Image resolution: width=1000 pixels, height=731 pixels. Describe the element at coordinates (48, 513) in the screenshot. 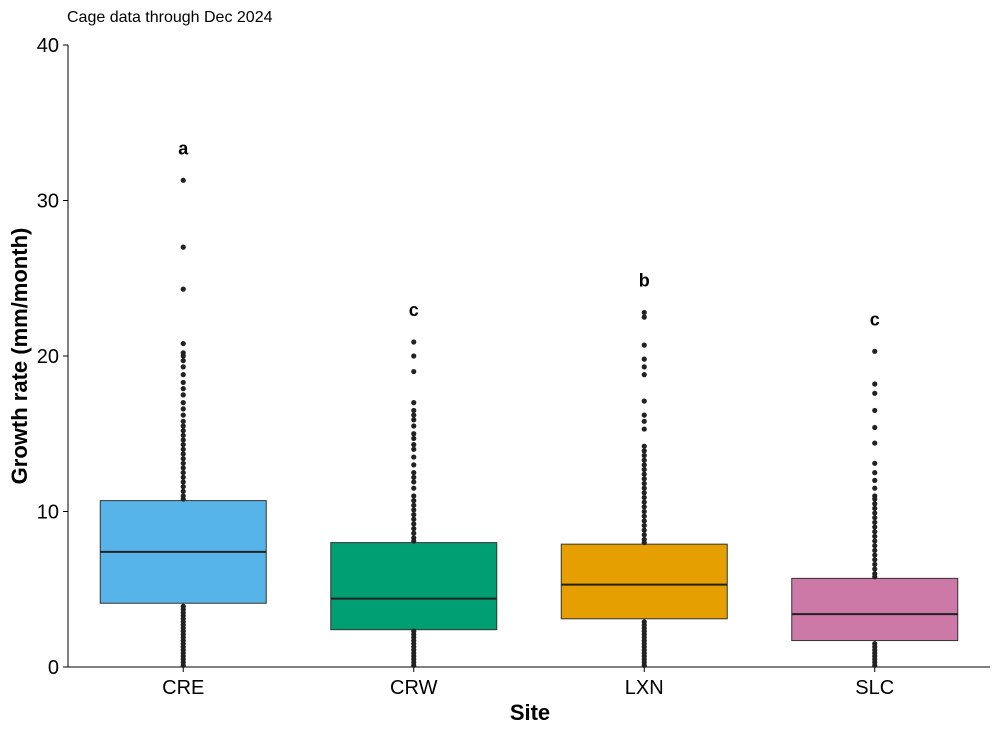

I see `y-tick-label: 10` at that location.